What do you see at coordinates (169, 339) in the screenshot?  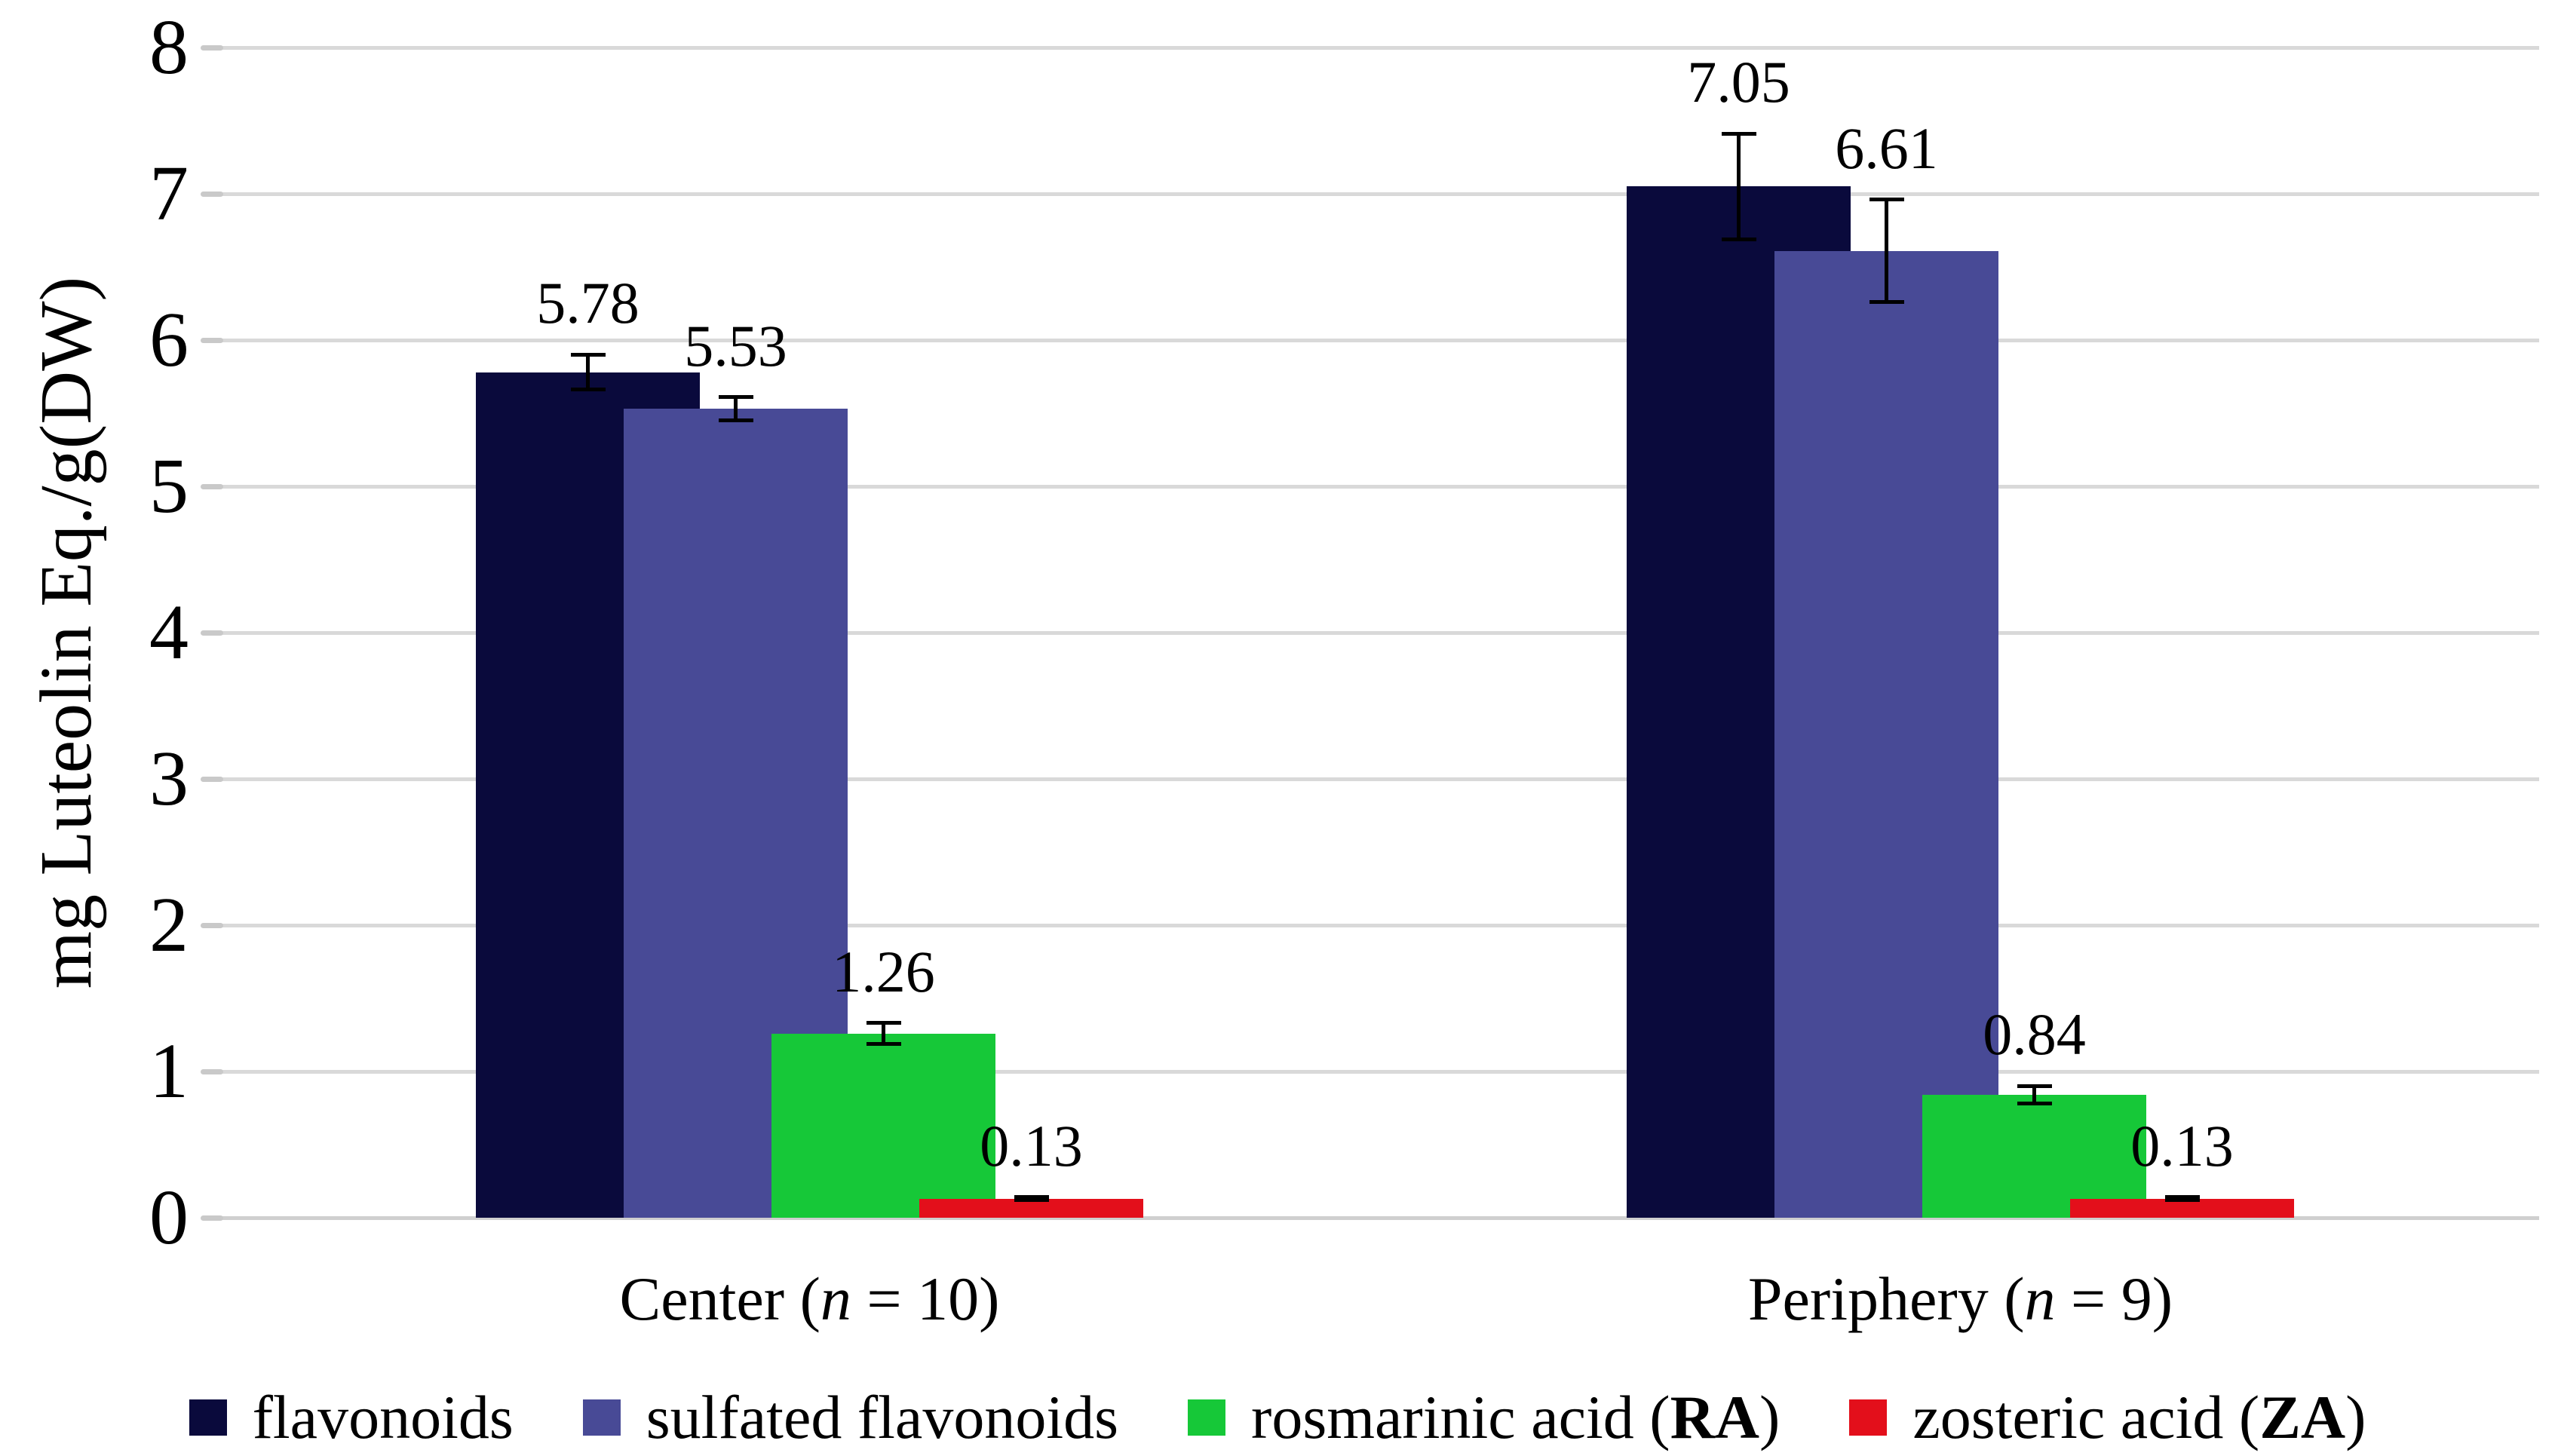 I see `y-tick-label: 6` at bounding box center [169, 339].